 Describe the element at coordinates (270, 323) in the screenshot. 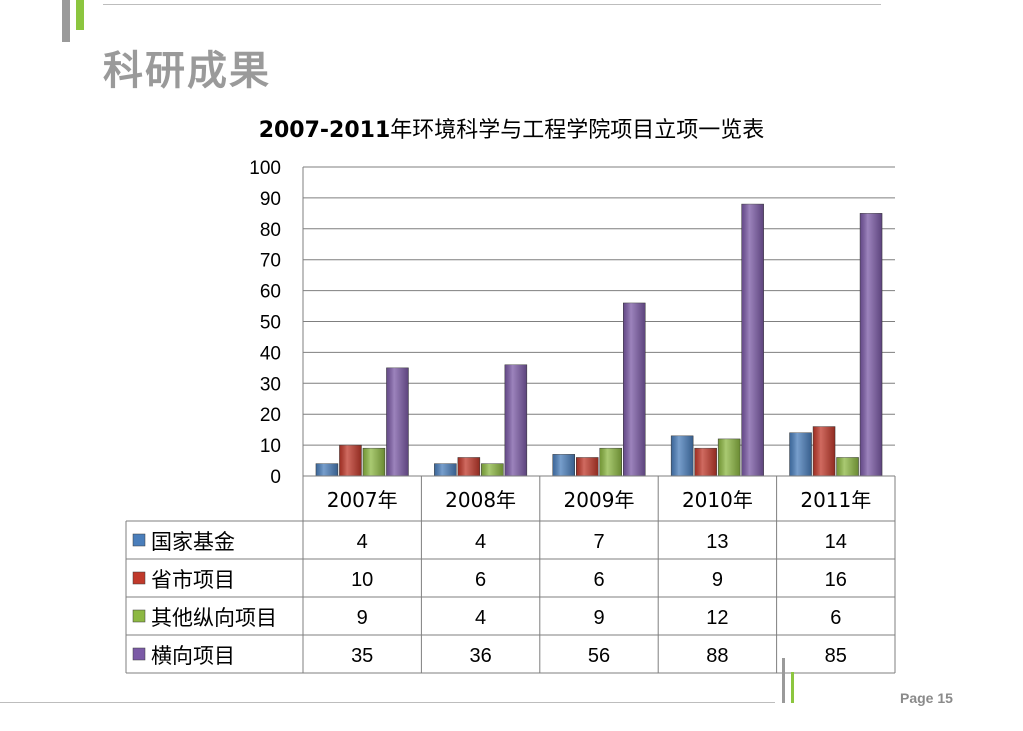

I see `y-tick-label: 50` at that location.